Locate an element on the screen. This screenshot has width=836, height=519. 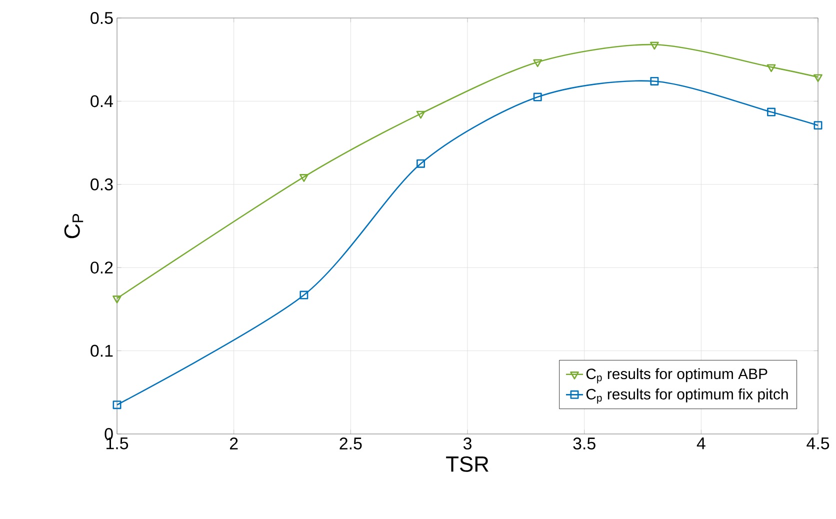
y-tick-label: 0.5 is located at coordinates (101, 18).